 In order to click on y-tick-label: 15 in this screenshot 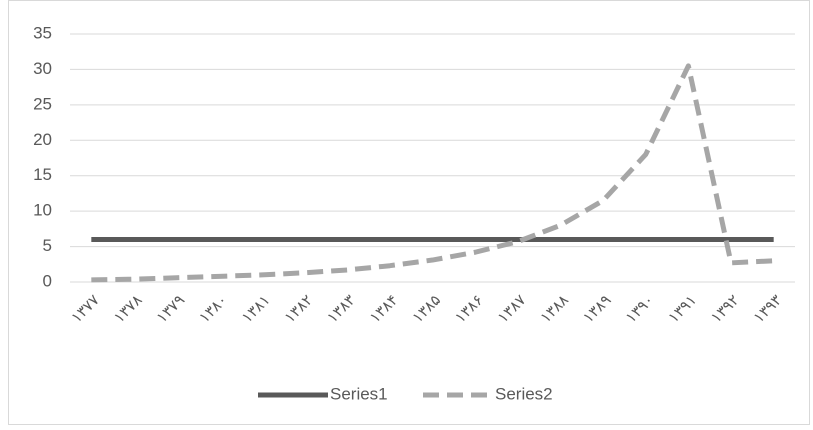, I will do `click(42, 174)`.